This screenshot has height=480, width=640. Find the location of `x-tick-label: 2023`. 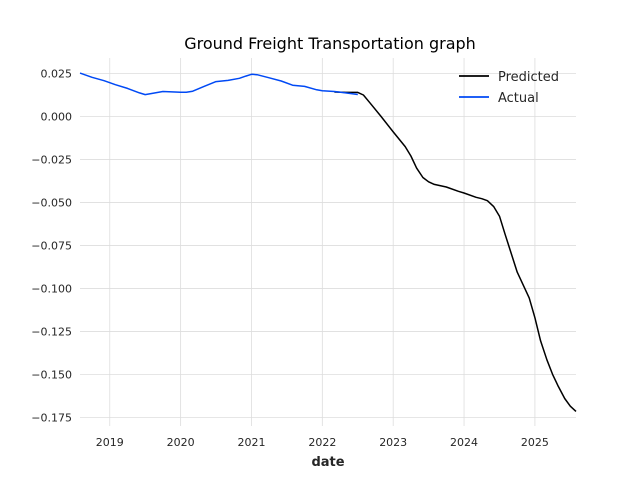

x-tick-label: 2023 is located at coordinates (393, 442).